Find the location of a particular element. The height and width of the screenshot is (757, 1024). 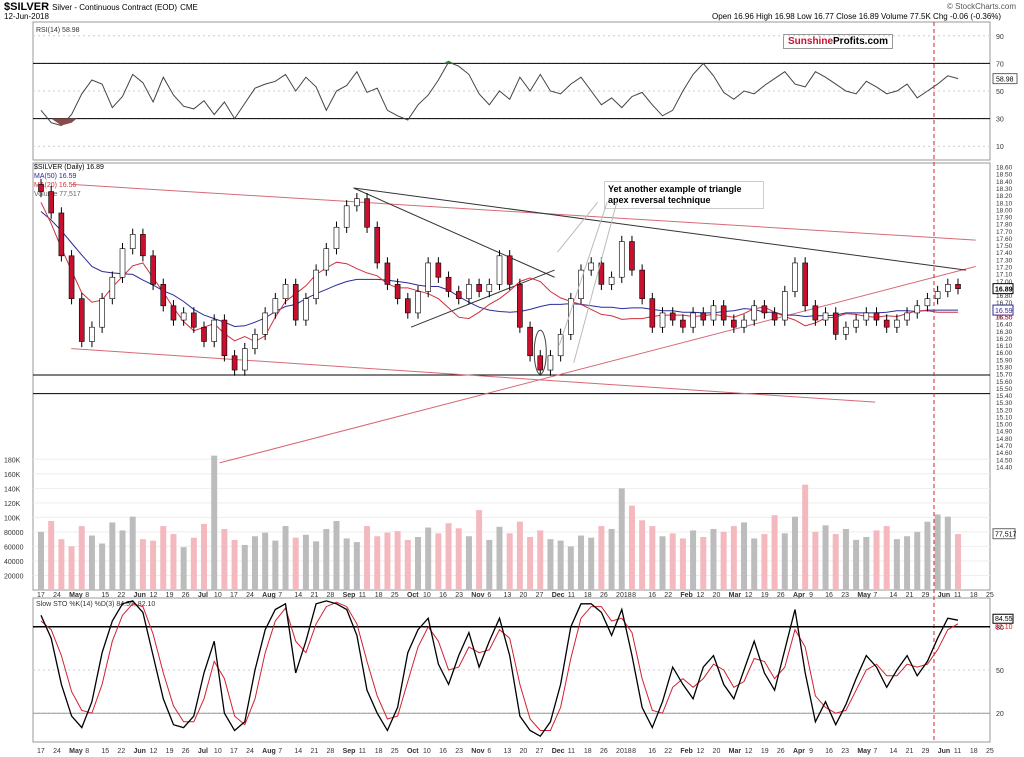

price-tick-label: 18.00 is located at coordinates (1004, 210).